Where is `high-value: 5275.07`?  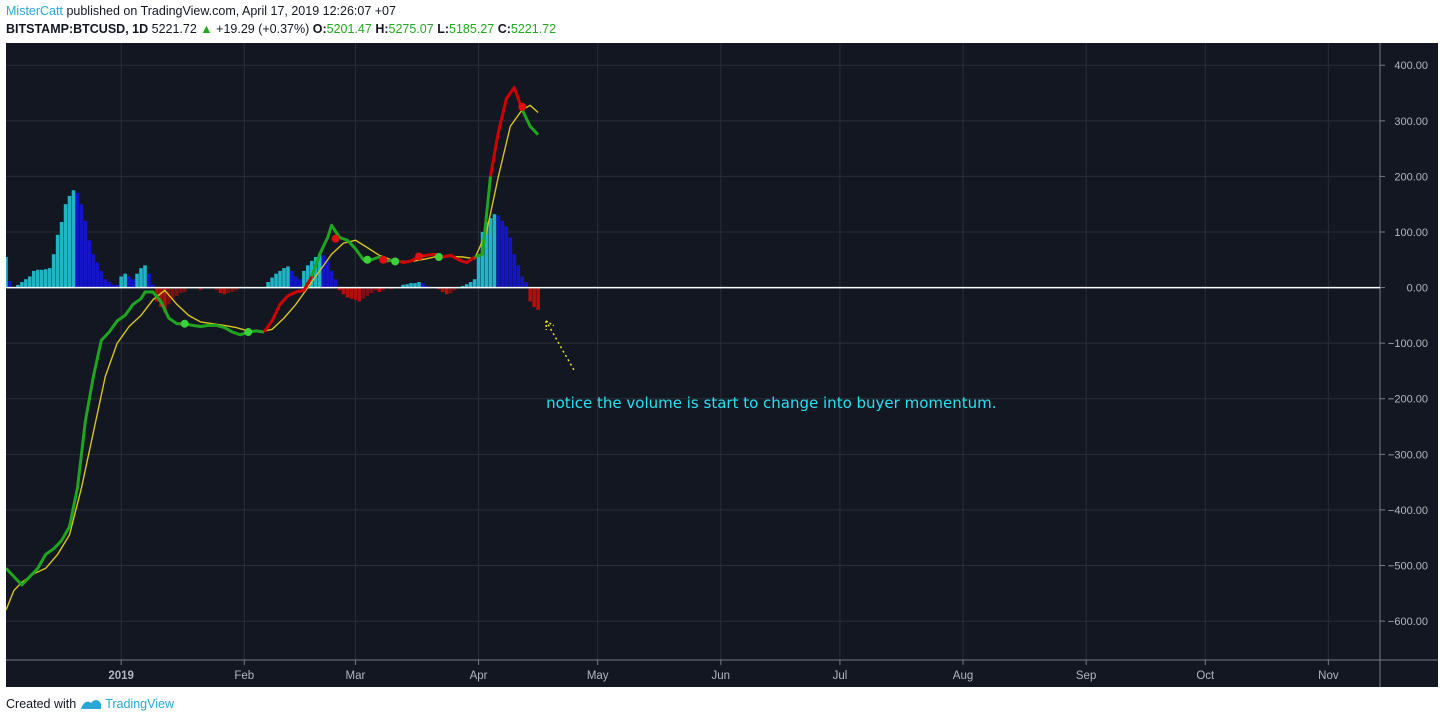
high-value: 5275.07 is located at coordinates (411, 29).